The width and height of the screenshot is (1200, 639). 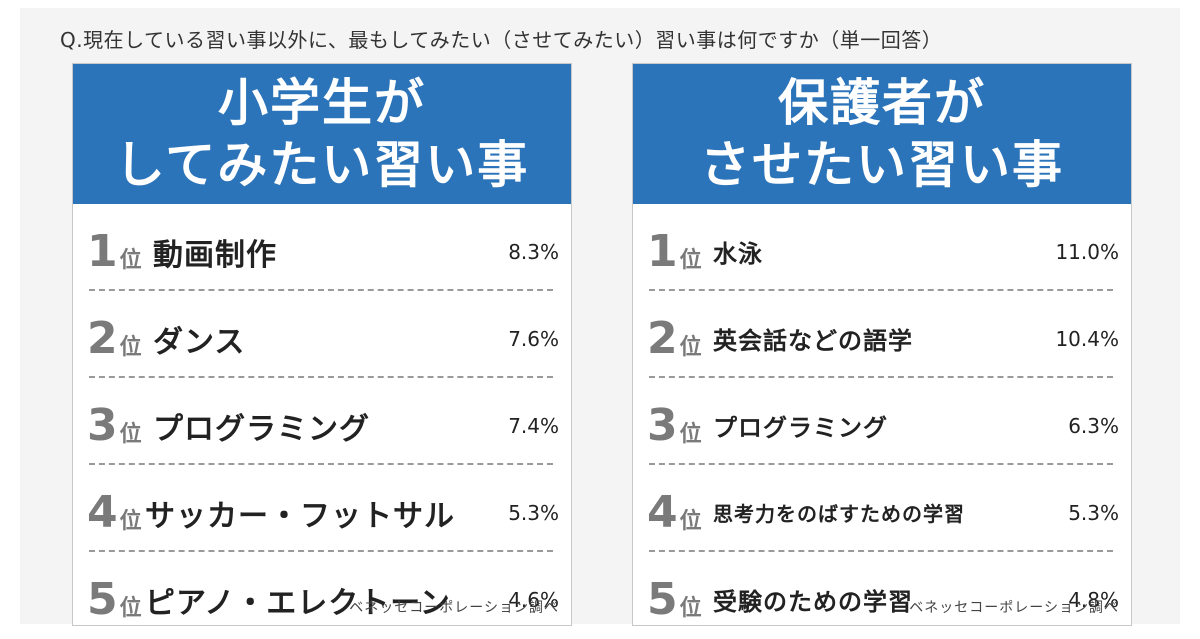 What do you see at coordinates (533, 426) in the screenshot?
I see `percentage: 7.4%` at bounding box center [533, 426].